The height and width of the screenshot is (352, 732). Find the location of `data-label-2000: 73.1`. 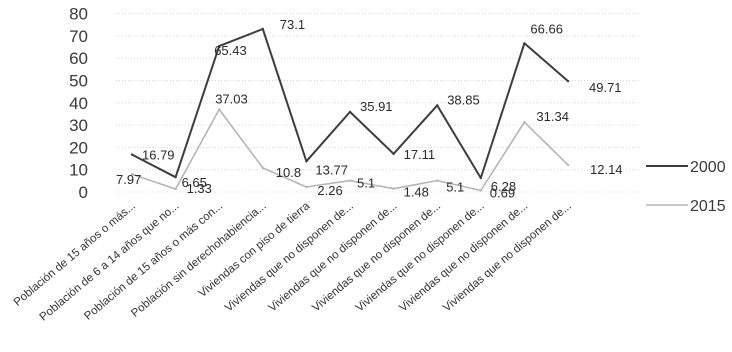

data-label-2000: 73.1 is located at coordinates (292, 24).